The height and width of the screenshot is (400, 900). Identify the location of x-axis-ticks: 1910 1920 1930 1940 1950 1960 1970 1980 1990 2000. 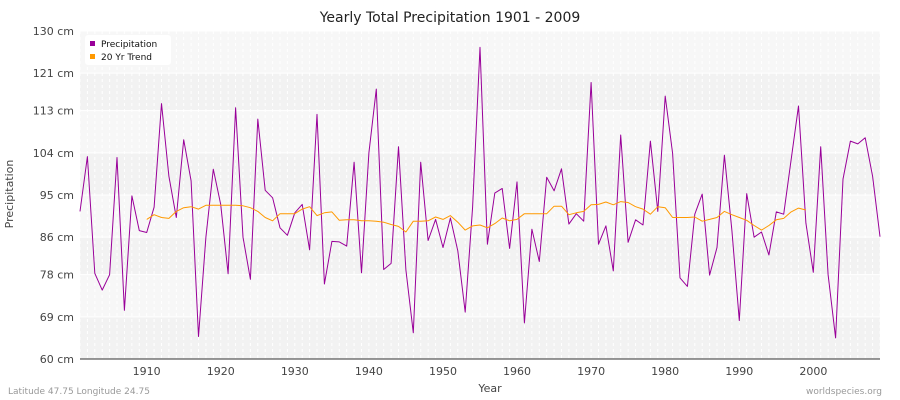
(480, 371).